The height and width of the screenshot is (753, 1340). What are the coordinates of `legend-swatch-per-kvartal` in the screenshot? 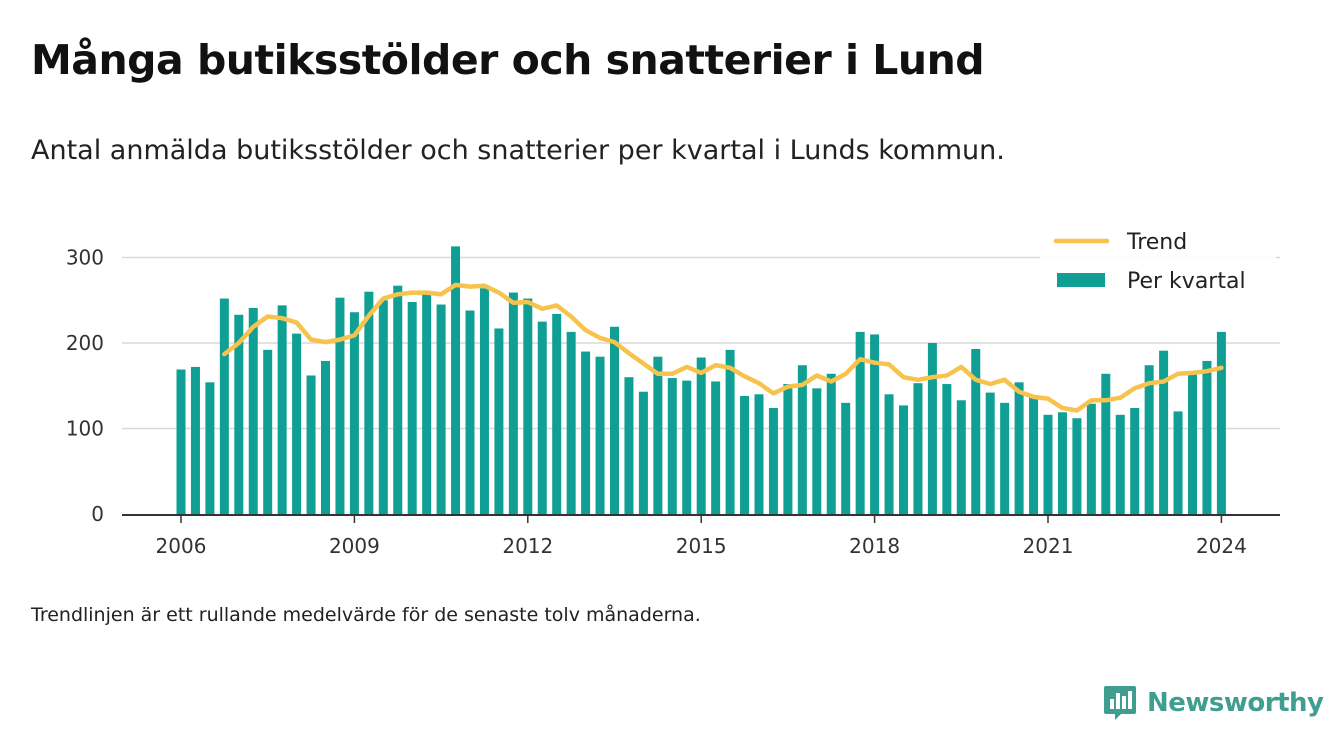 It's located at (1081, 280).